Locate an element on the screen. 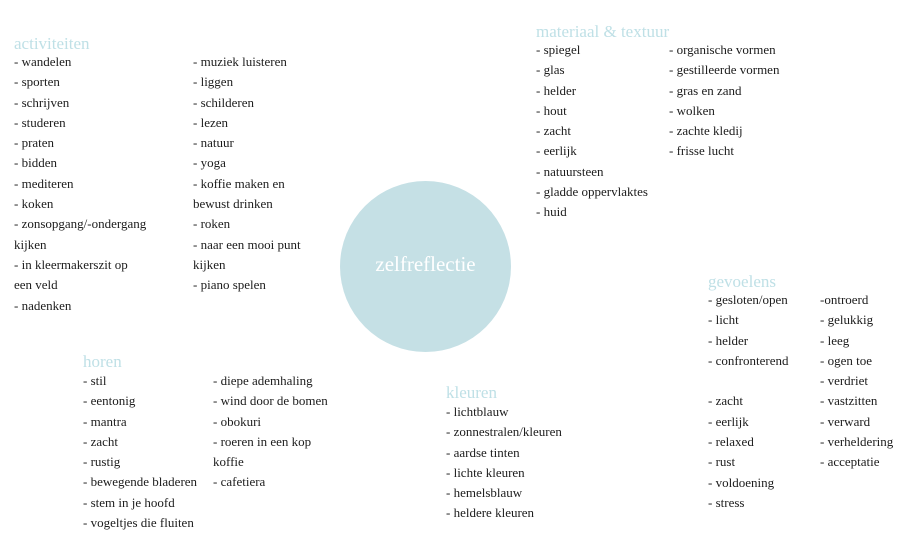 The width and height of the screenshot is (908, 546). list-item: - verward is located at coordinates (845, 421).